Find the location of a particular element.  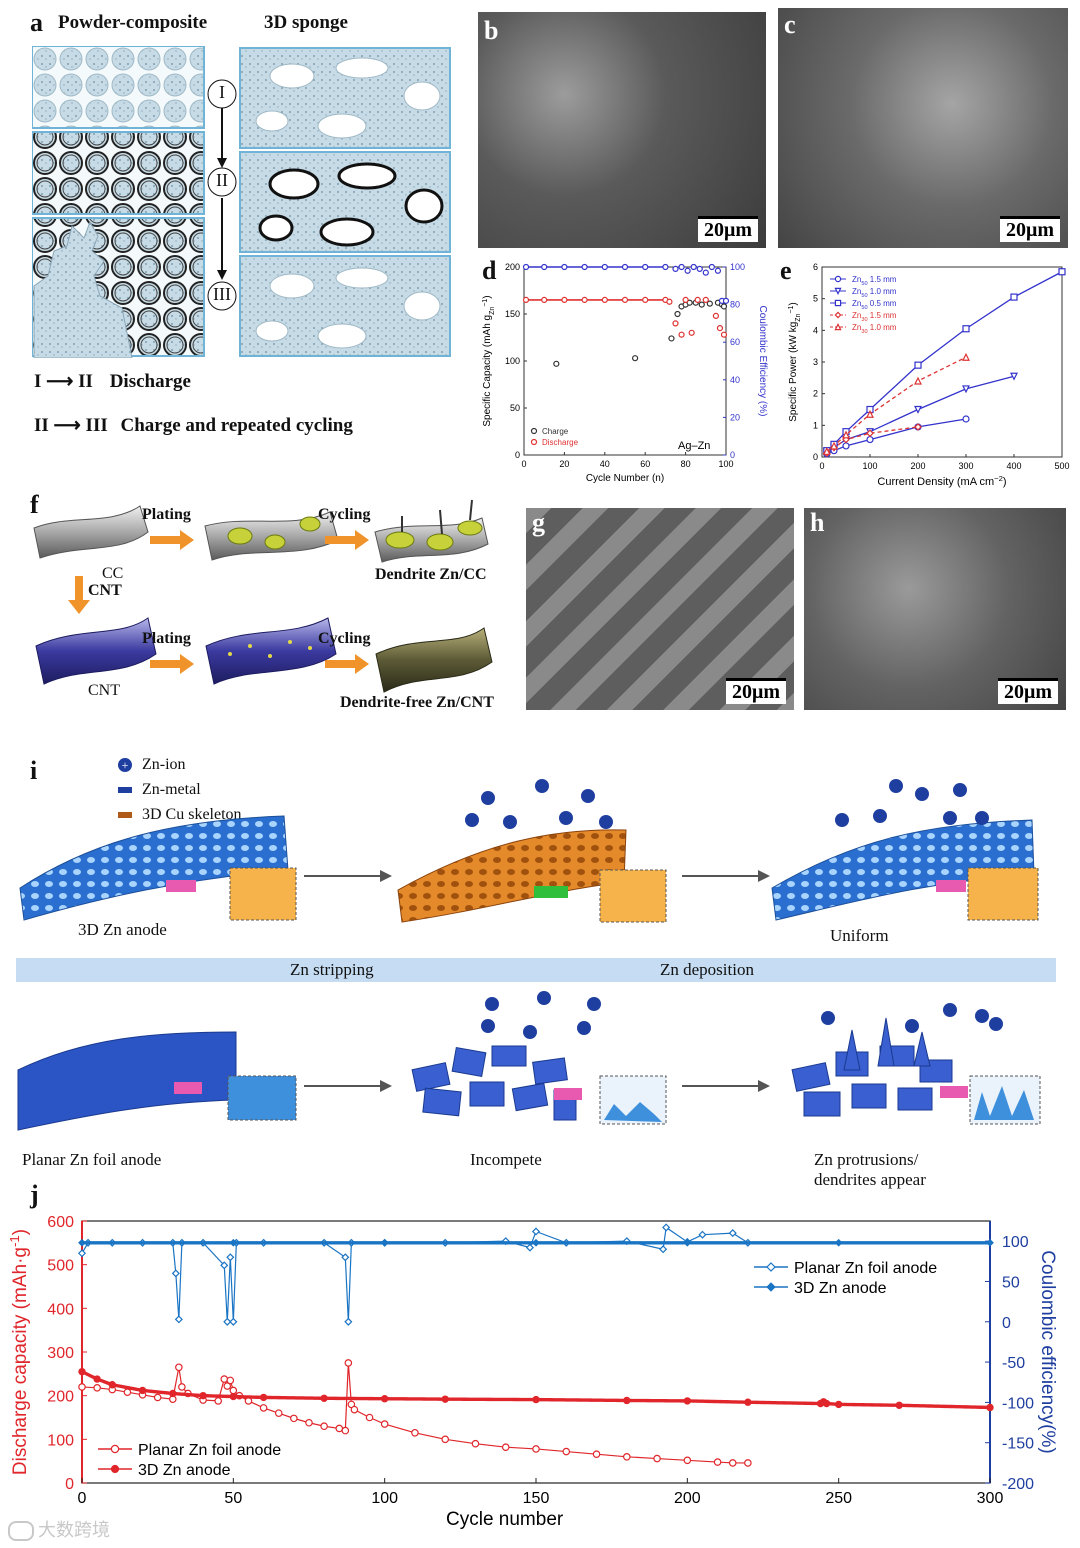

chart-j-y2-tick-label: -100 is located at coordinates (1018, 1403).